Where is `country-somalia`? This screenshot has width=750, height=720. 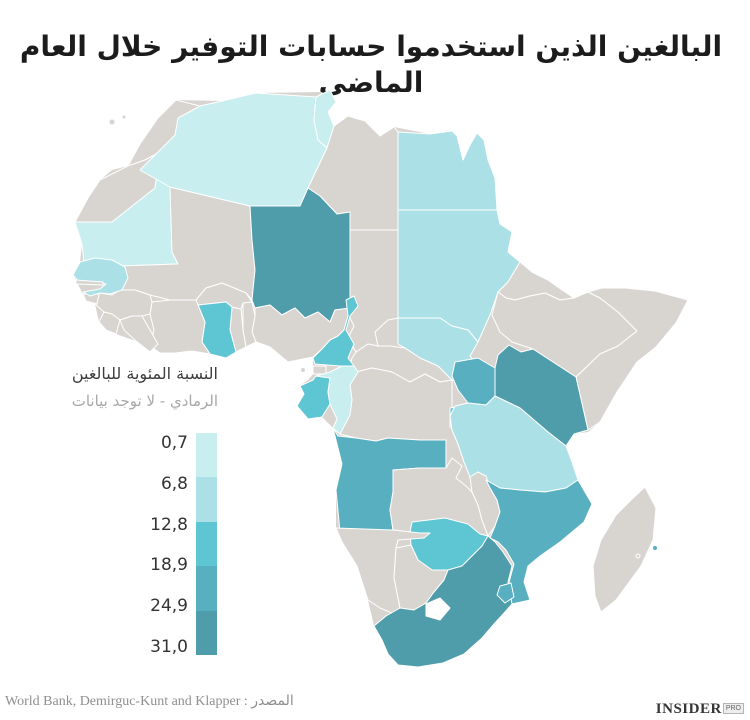 country-somalia is located at coordinates (632, 359).